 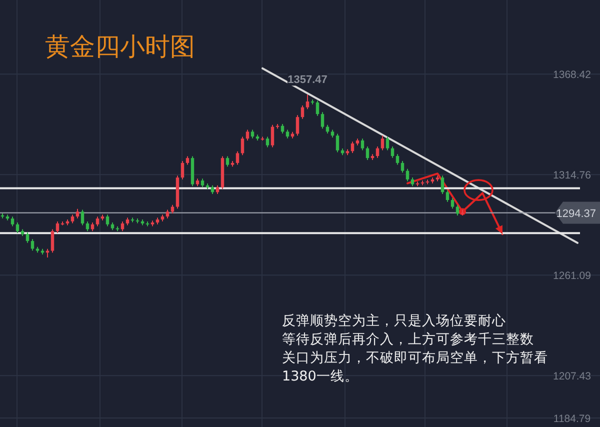 I want to click on annotation: 等待反弹后再介入，上方可参考千三整数, so click(x=408, y=340).